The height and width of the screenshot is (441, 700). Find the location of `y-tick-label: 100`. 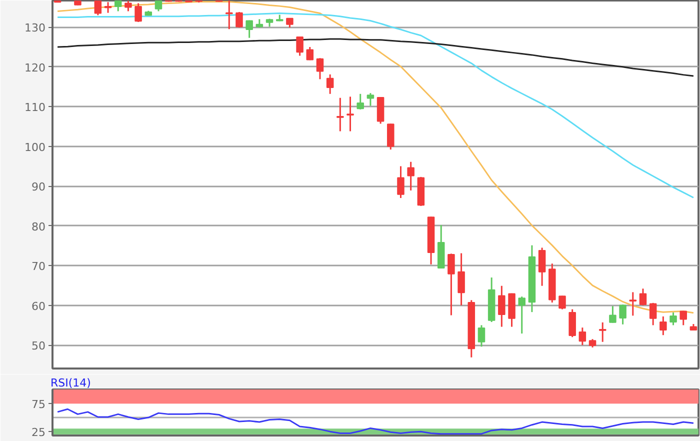

y-tick-label: 100 is located at coordinates (35, 147).